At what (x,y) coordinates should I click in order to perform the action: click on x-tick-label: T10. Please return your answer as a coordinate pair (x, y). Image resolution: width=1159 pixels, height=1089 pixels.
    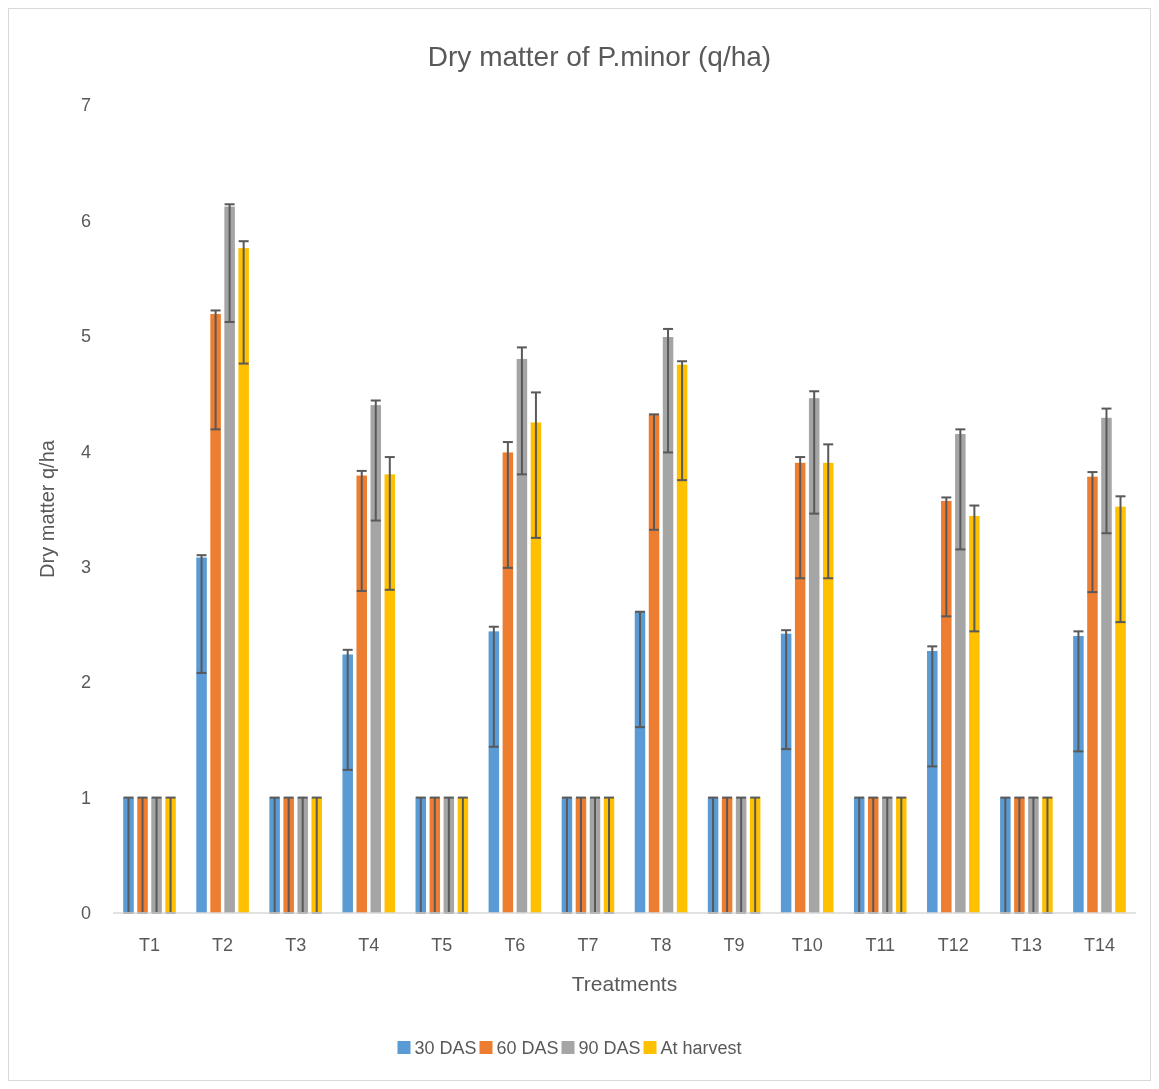
    Looking at the image, I should click on (807, 945).